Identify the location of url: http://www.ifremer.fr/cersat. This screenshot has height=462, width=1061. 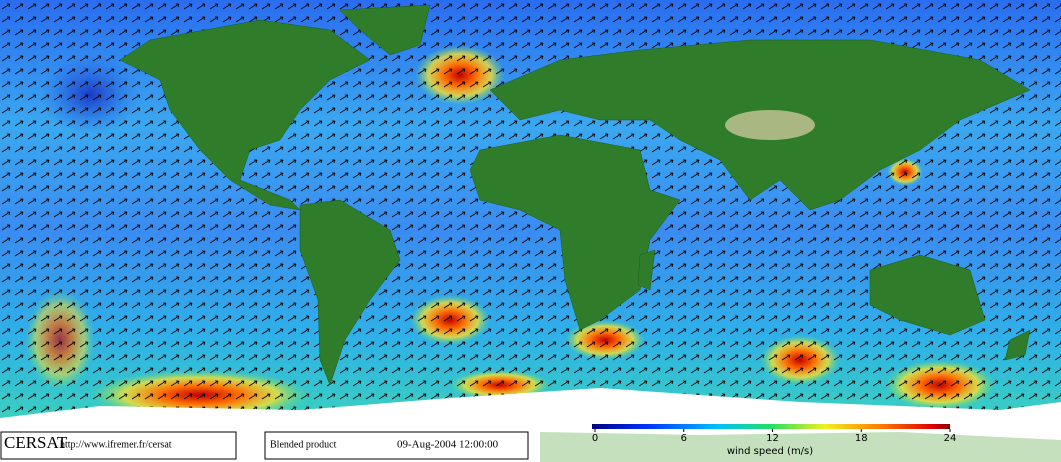
(116, 444).